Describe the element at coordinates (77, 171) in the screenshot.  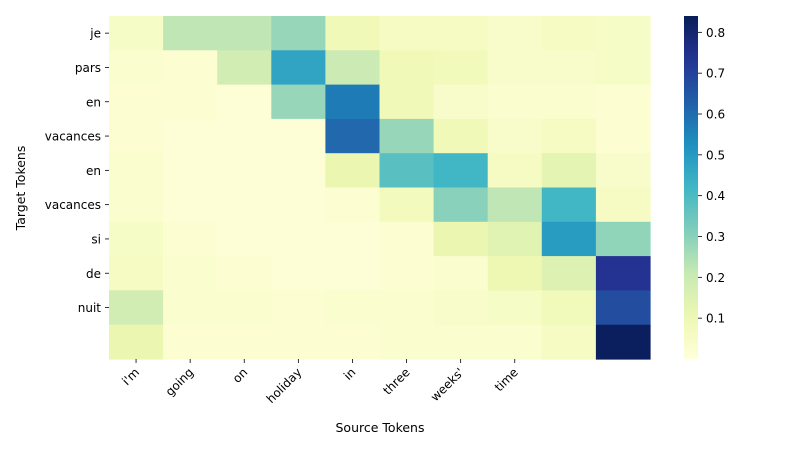
I see `y-axis-ticks: je pars en vacances en vacances si de nuit` at that location.